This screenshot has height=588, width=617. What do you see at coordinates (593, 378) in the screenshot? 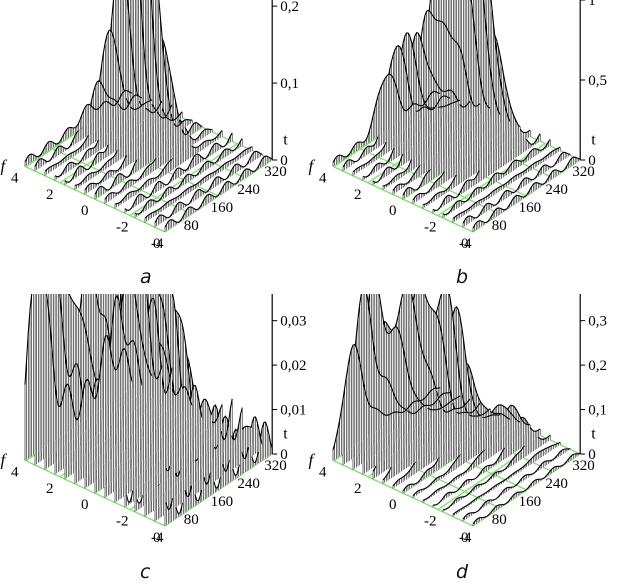
I see `z-axis: 00,10,20,30,4TFD` at bounding box center [593, 378].